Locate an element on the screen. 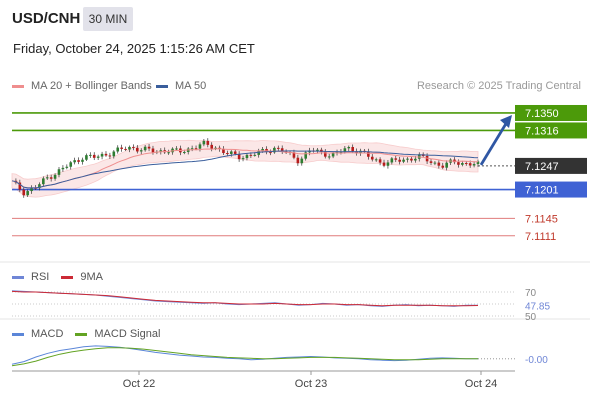  rsi-label-70: 70 is located at coordinates (531, 293).